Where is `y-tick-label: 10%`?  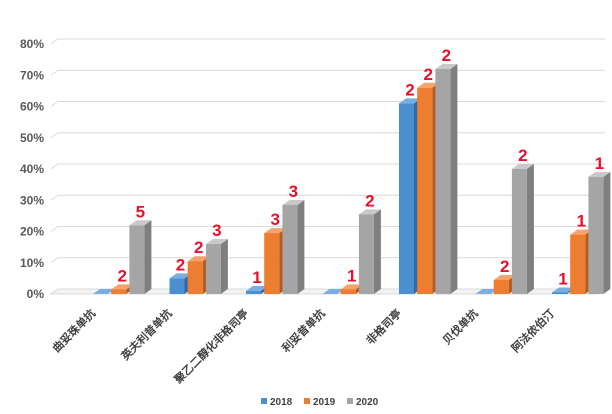 y-tick-label: 10% is located at coordinates (32, 263).